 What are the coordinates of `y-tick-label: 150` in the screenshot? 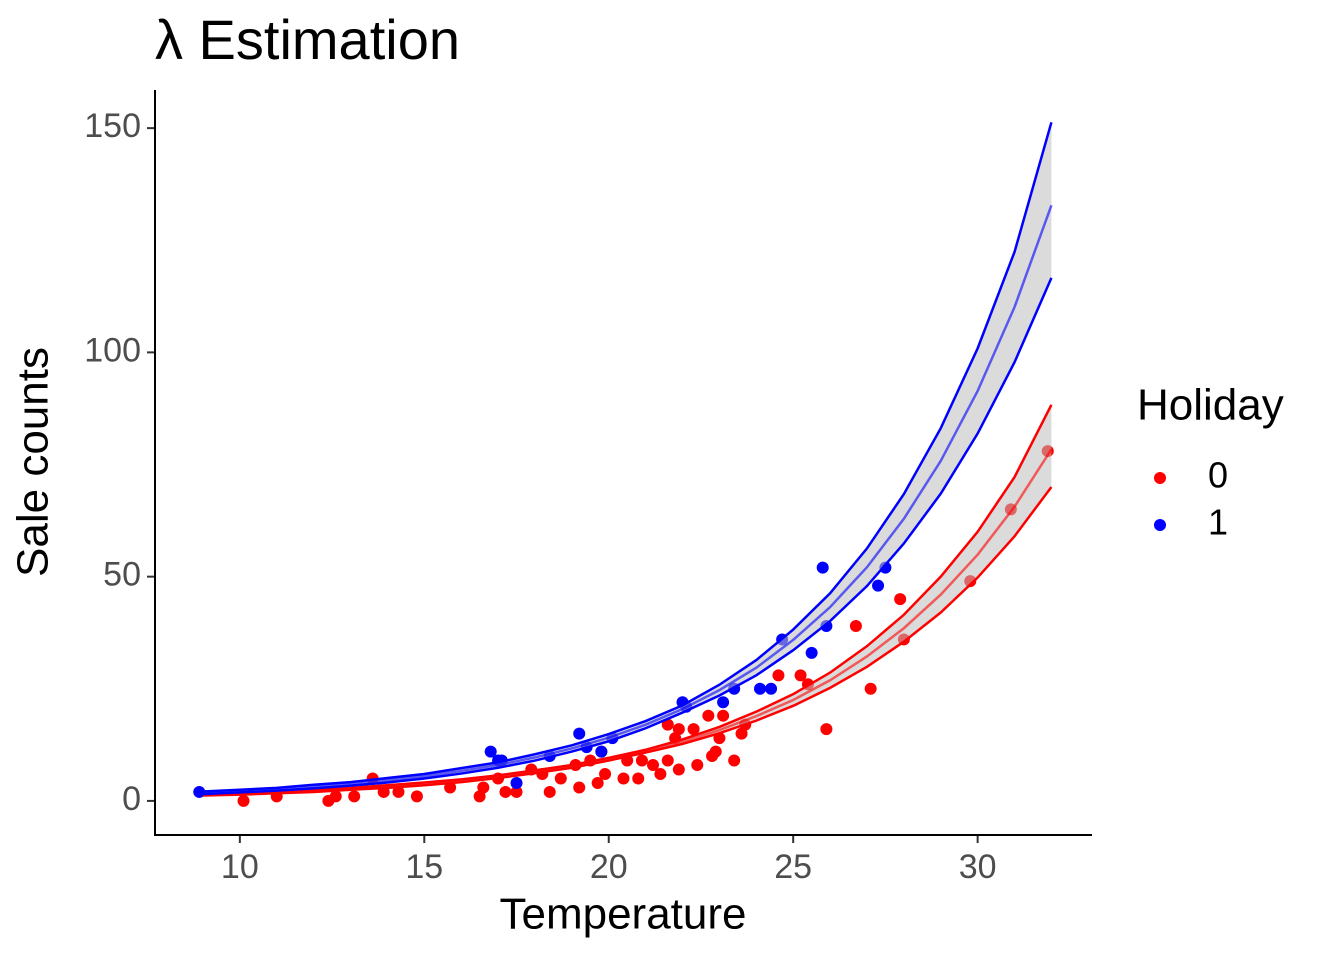 It's located at (112, 126).